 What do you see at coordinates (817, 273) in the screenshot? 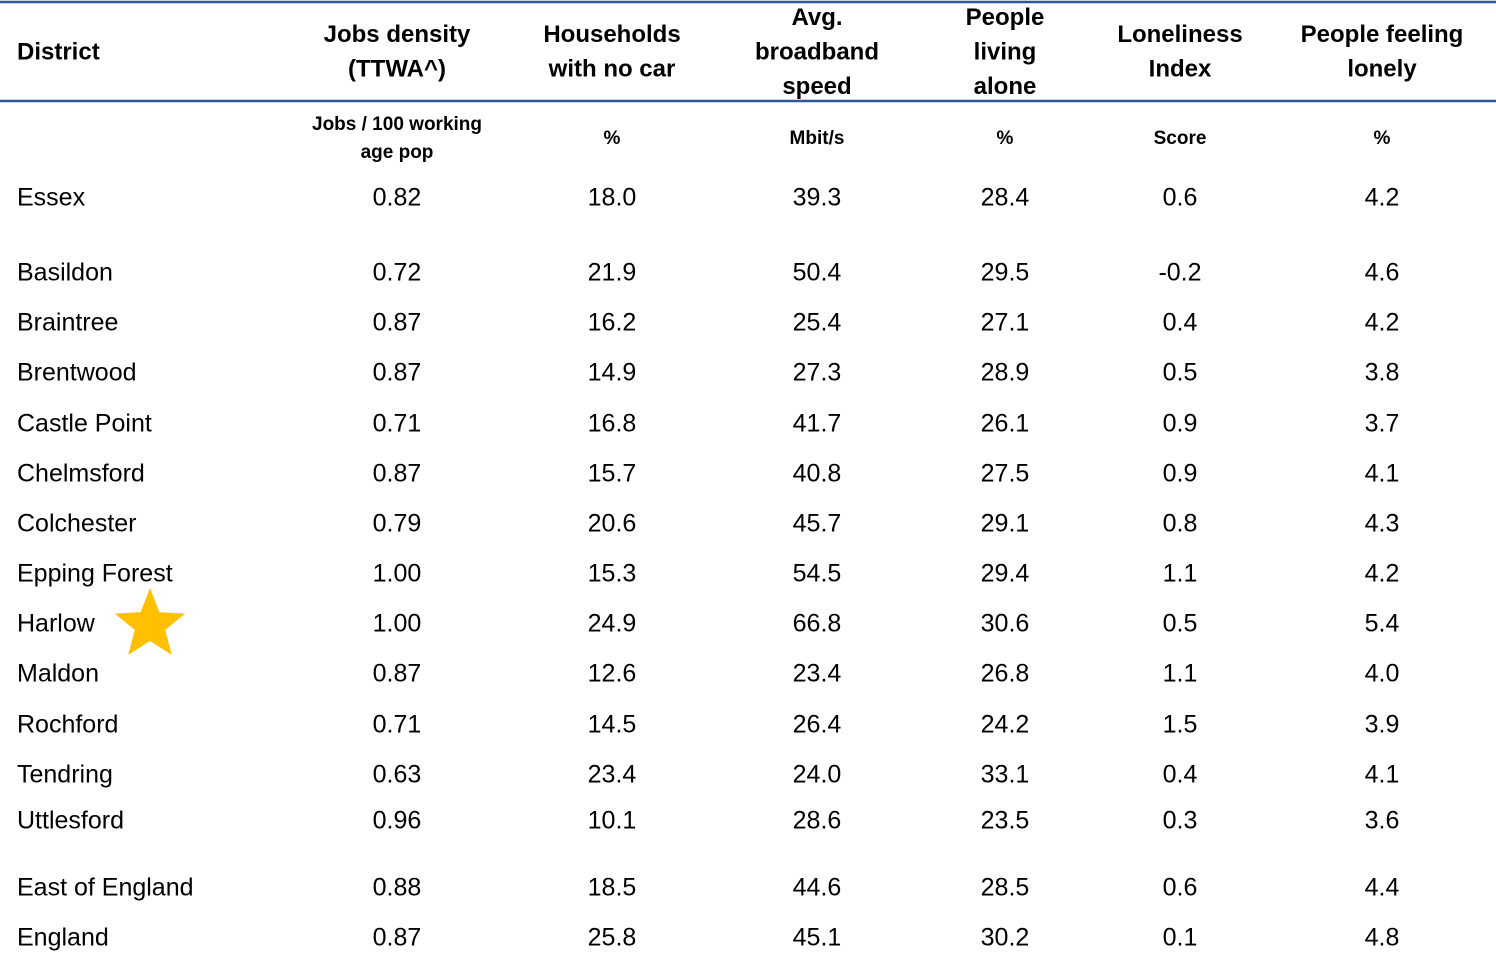
I see `cell: 50.4` at bounding box center [817, 273].